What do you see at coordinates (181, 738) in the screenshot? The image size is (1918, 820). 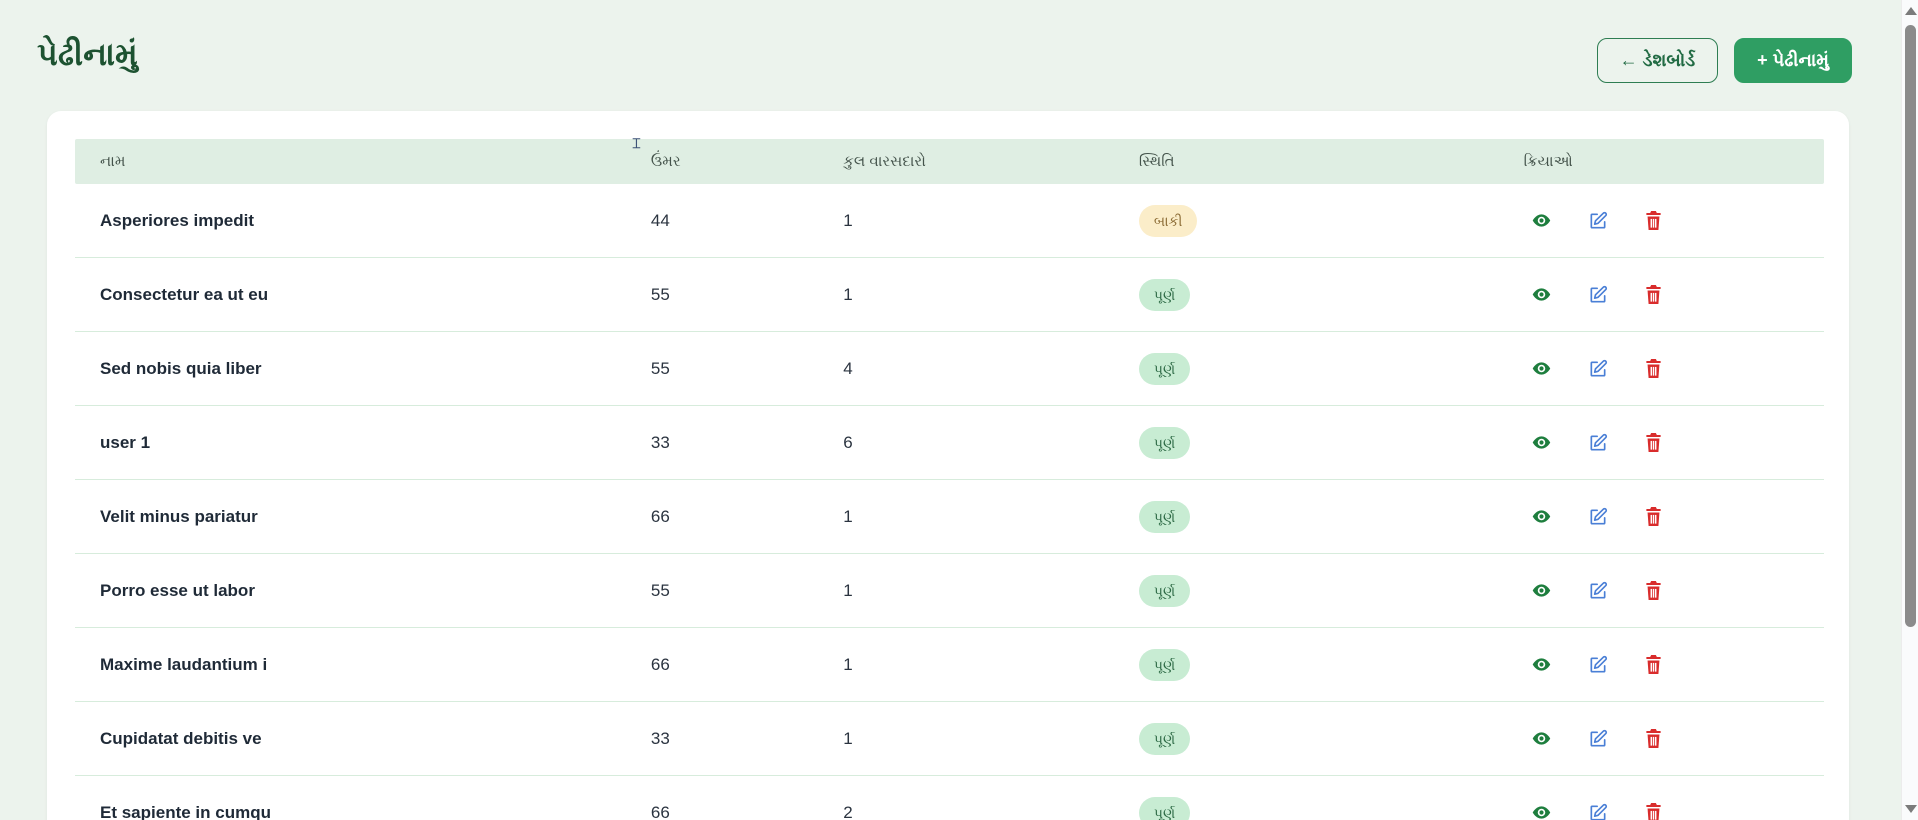 I see `row-name: Cupidatat debitis ve` at bounding box center [181, 738].